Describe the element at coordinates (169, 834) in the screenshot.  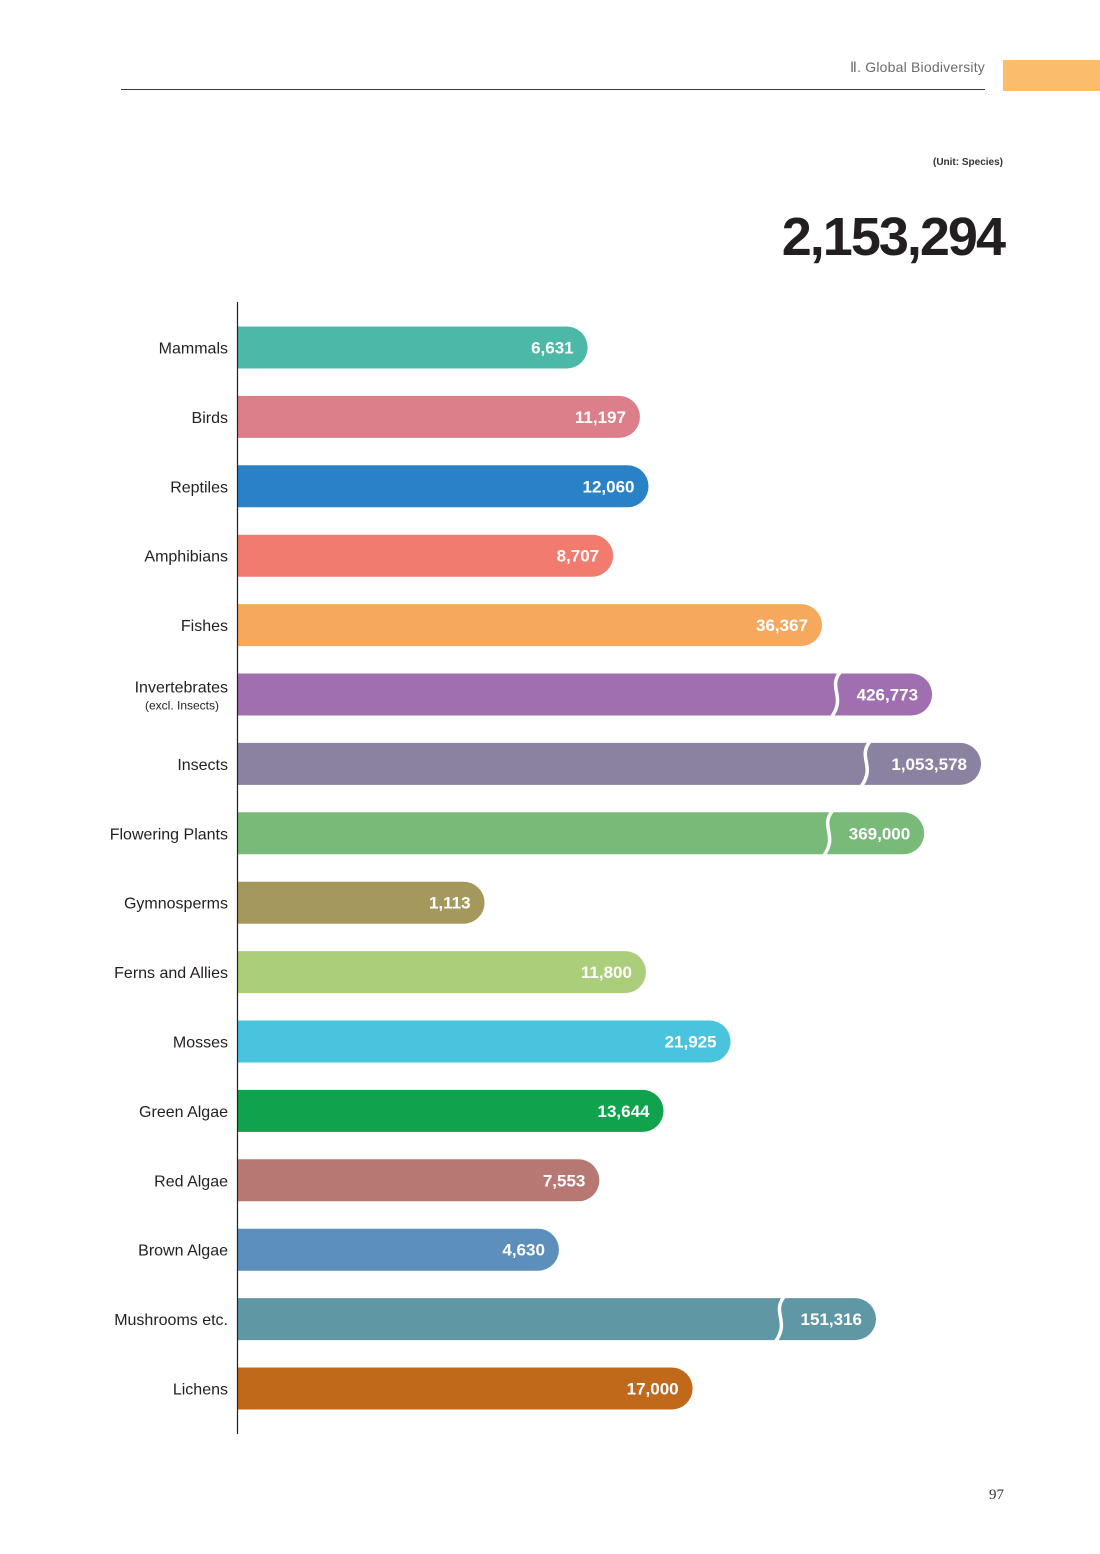
I see `category-label-flowering-plants: Flowering Plants` at that location.